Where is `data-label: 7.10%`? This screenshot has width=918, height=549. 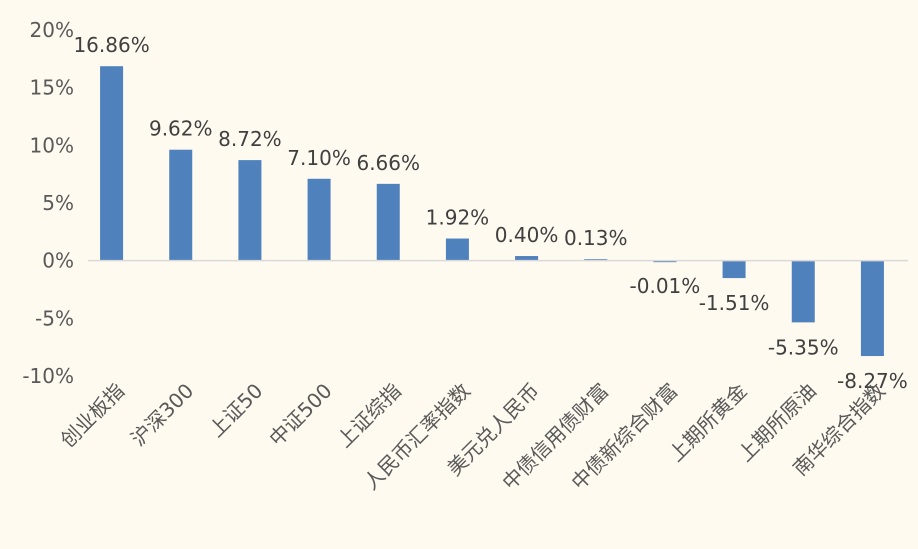
data-label: 7.10% is located at coordinates (319, 158).